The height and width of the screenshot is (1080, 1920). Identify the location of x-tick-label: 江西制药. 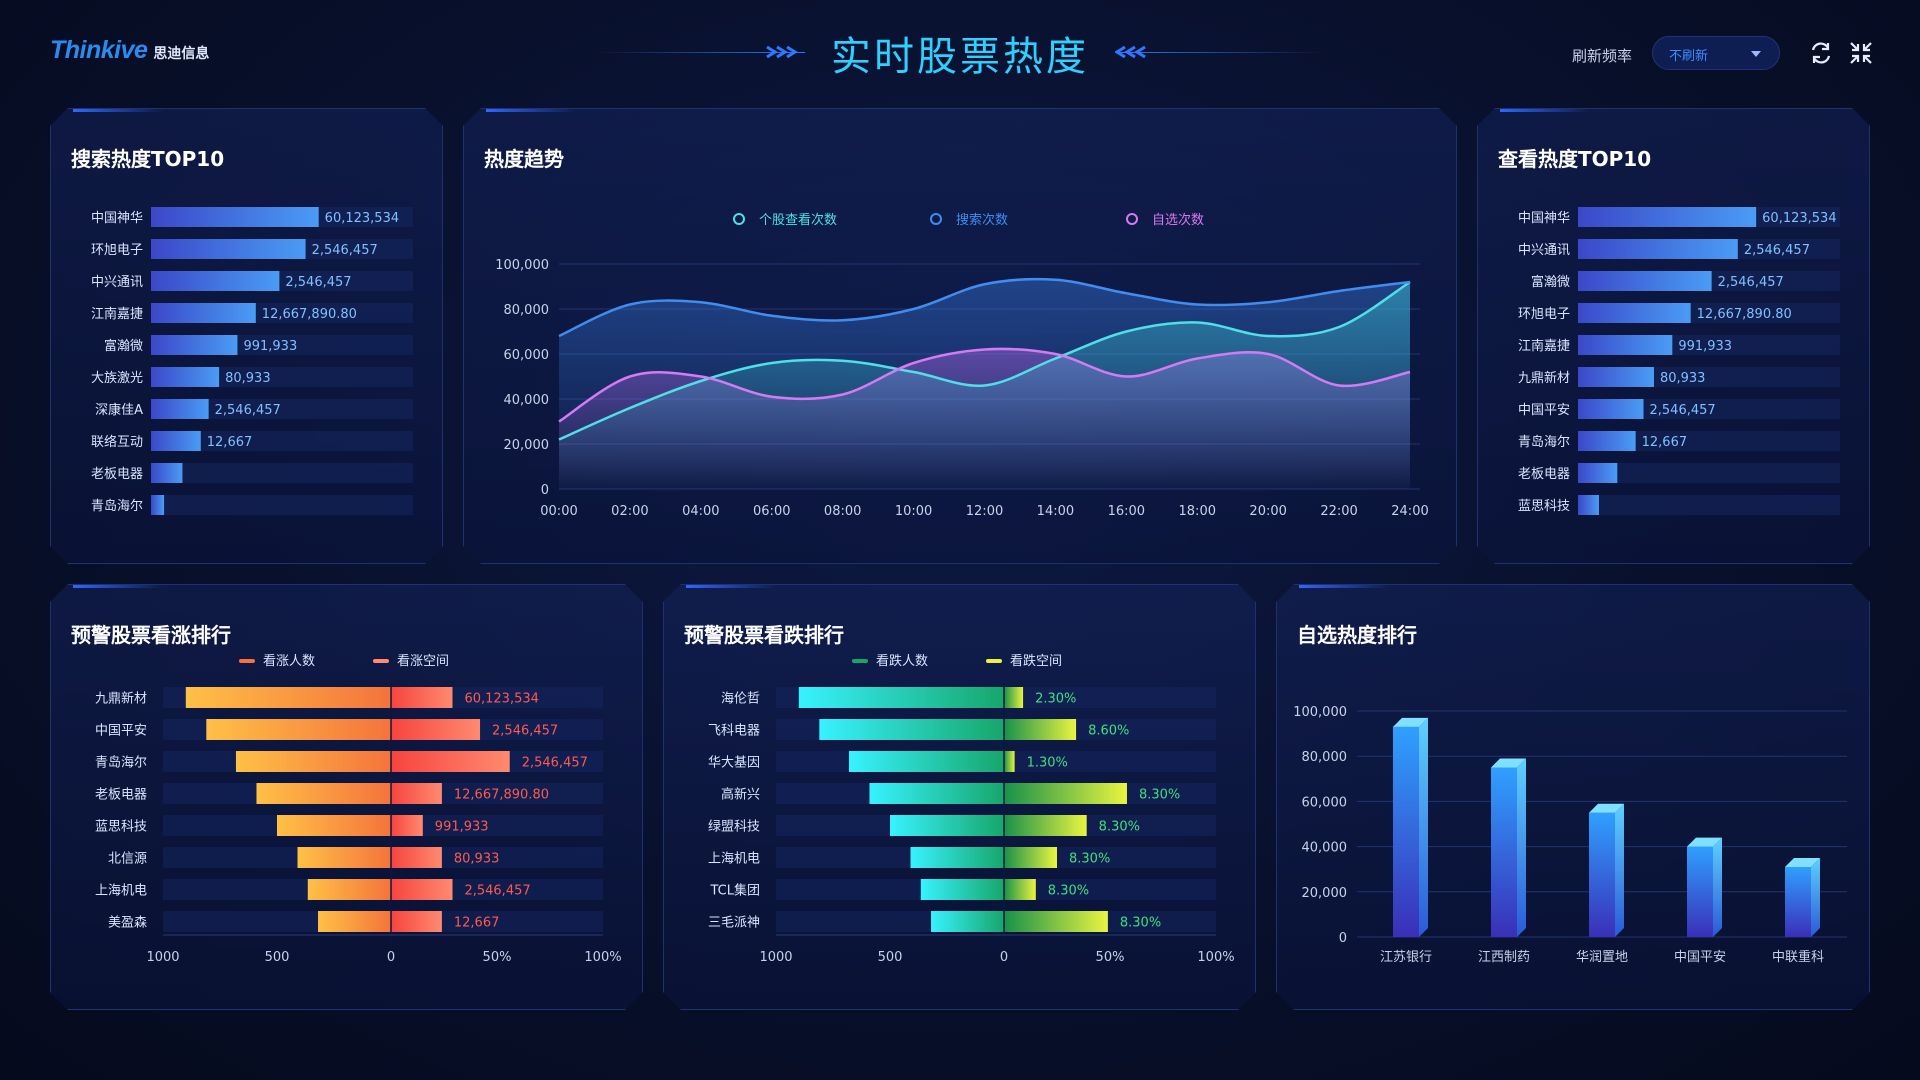
(1504, 957).